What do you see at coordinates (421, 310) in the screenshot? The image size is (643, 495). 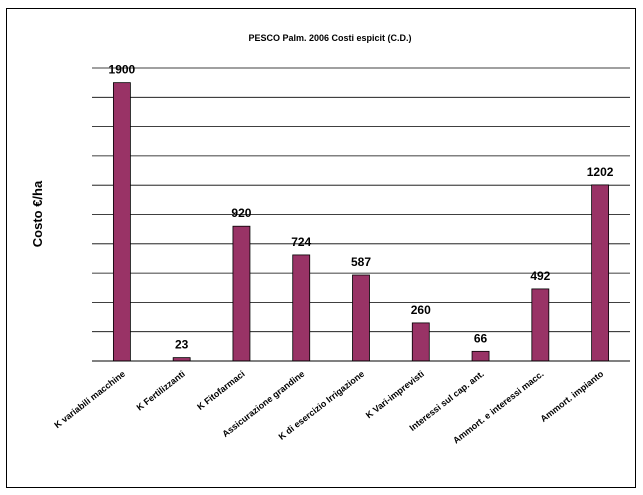 I see `data-label: 260` at bounding box center [421, 310].